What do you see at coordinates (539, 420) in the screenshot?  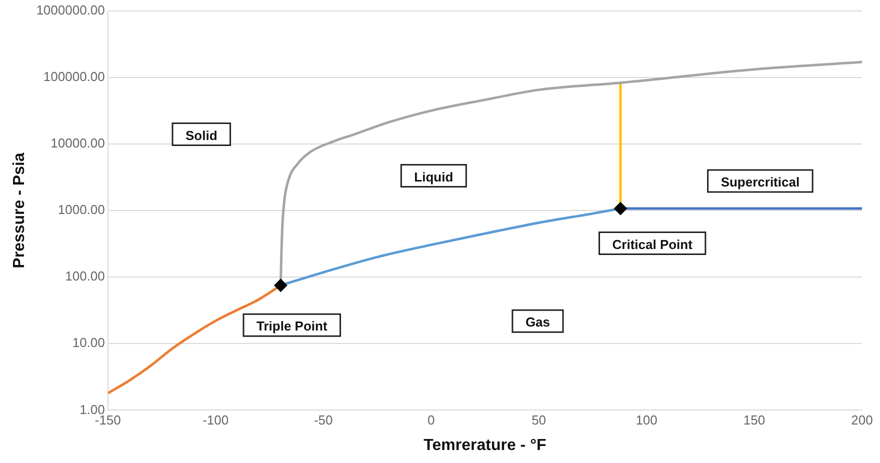 I see `x-tick-label: 50` at bounding box center [539, 420].